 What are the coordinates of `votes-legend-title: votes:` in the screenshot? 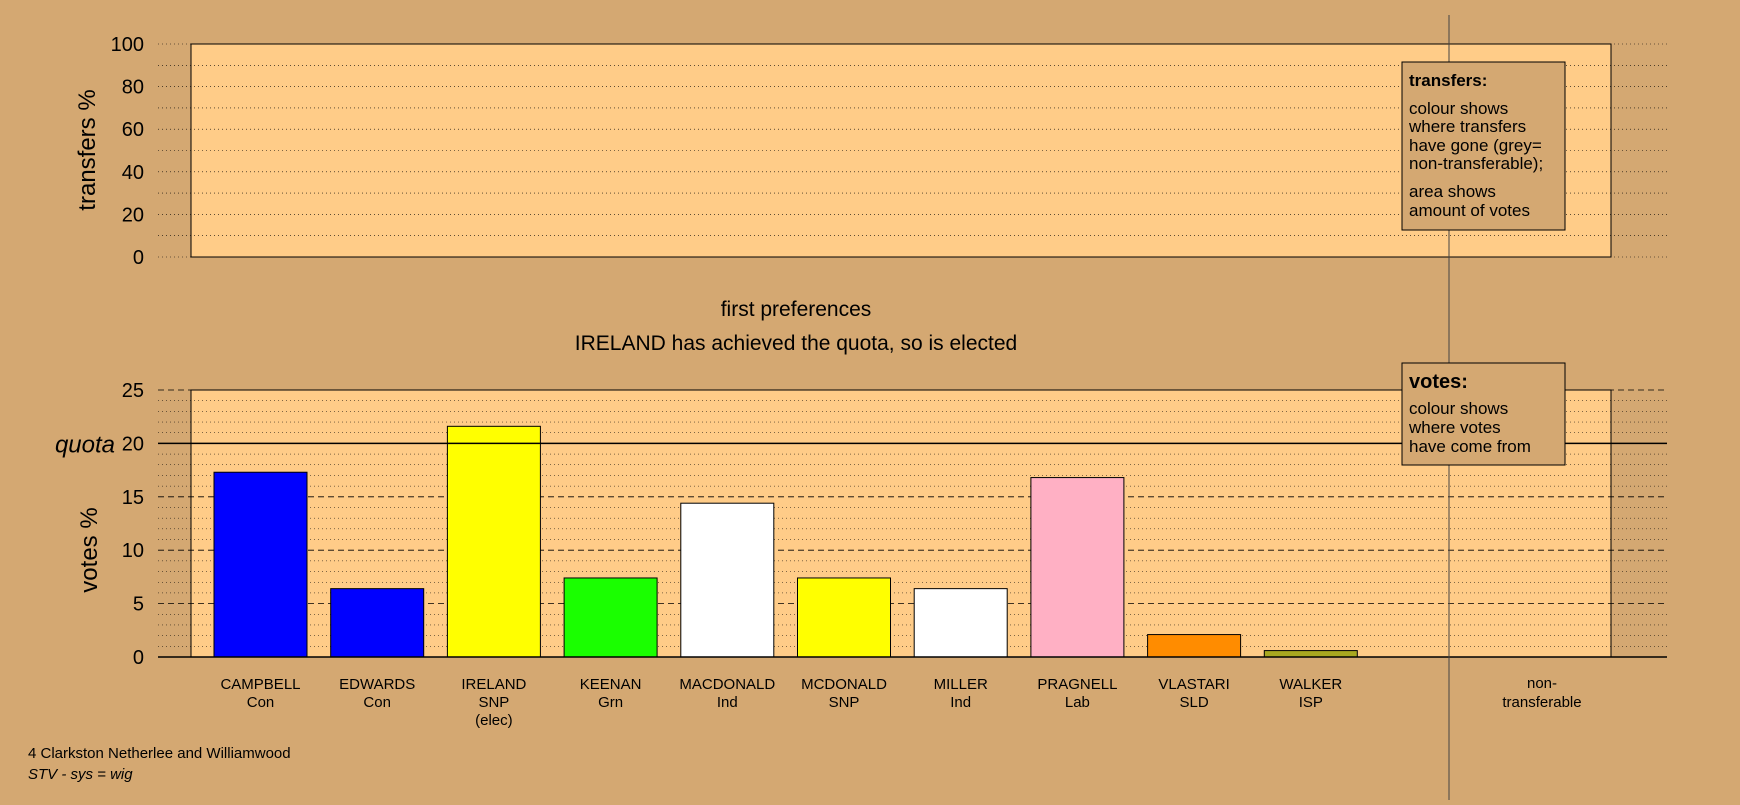 It's located at (1438, 382).